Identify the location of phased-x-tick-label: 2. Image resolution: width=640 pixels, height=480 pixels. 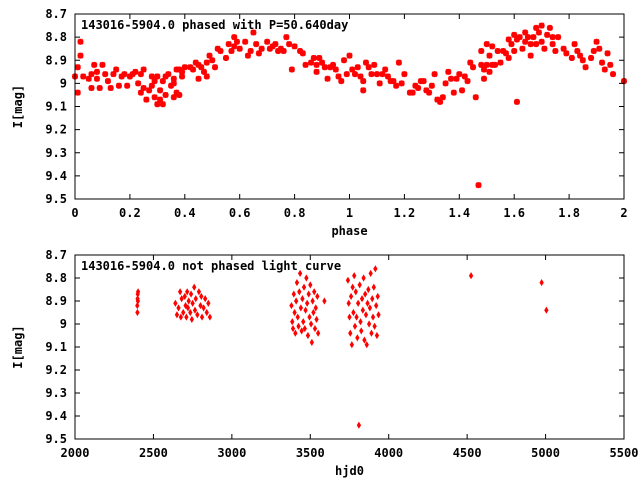
(623, 213).